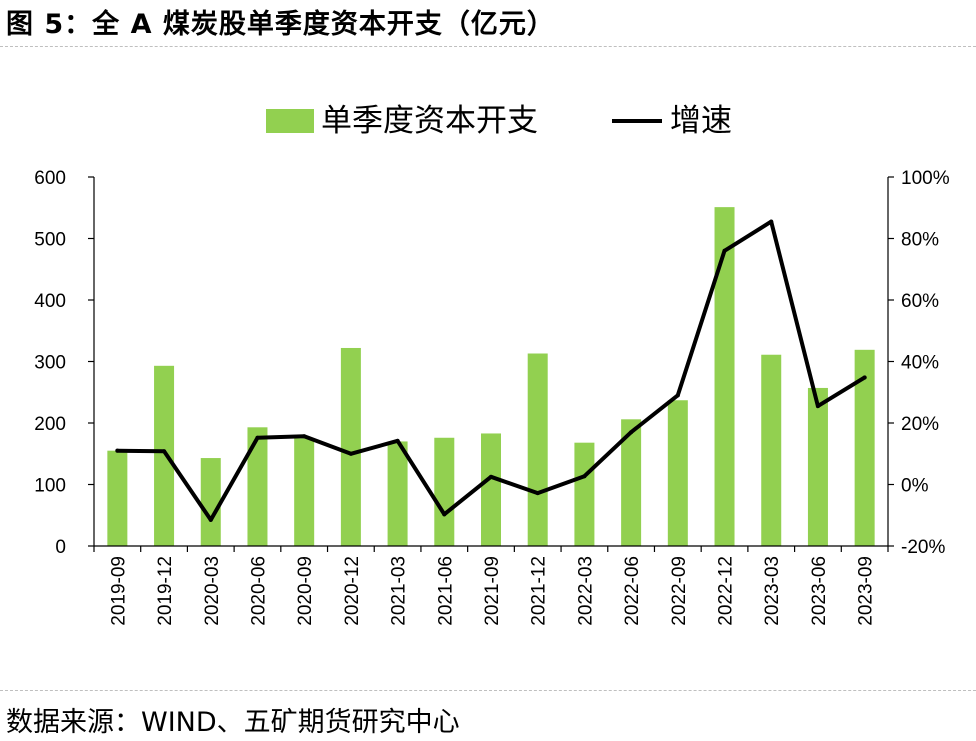  What do you see at coordinates (923, 547) in the screenshot?
I see `y-right-tick-label: -20%` at bounding box center [923, 547].